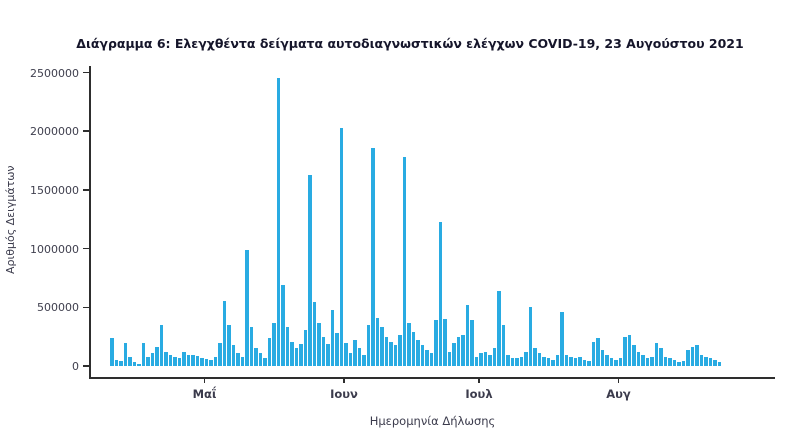  What do you see at coordinates (432, 378) in the screenshot?
I see `x-axis-line` at bounding box center [432, 378].